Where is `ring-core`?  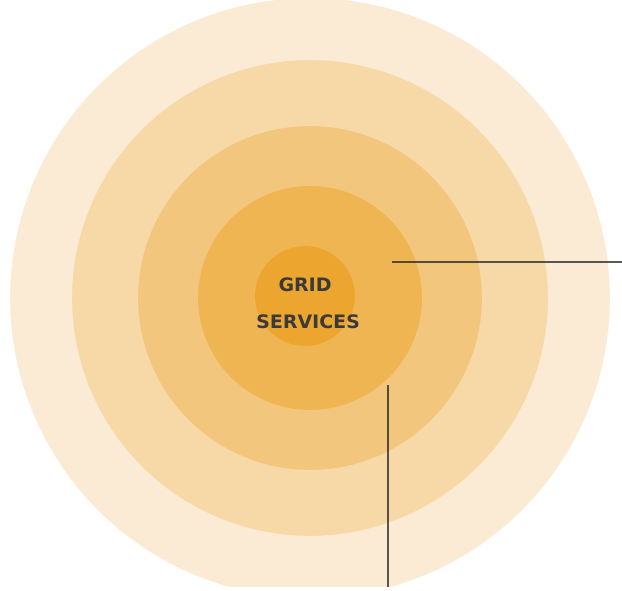 ring-core is located at coordinates (305, 296).